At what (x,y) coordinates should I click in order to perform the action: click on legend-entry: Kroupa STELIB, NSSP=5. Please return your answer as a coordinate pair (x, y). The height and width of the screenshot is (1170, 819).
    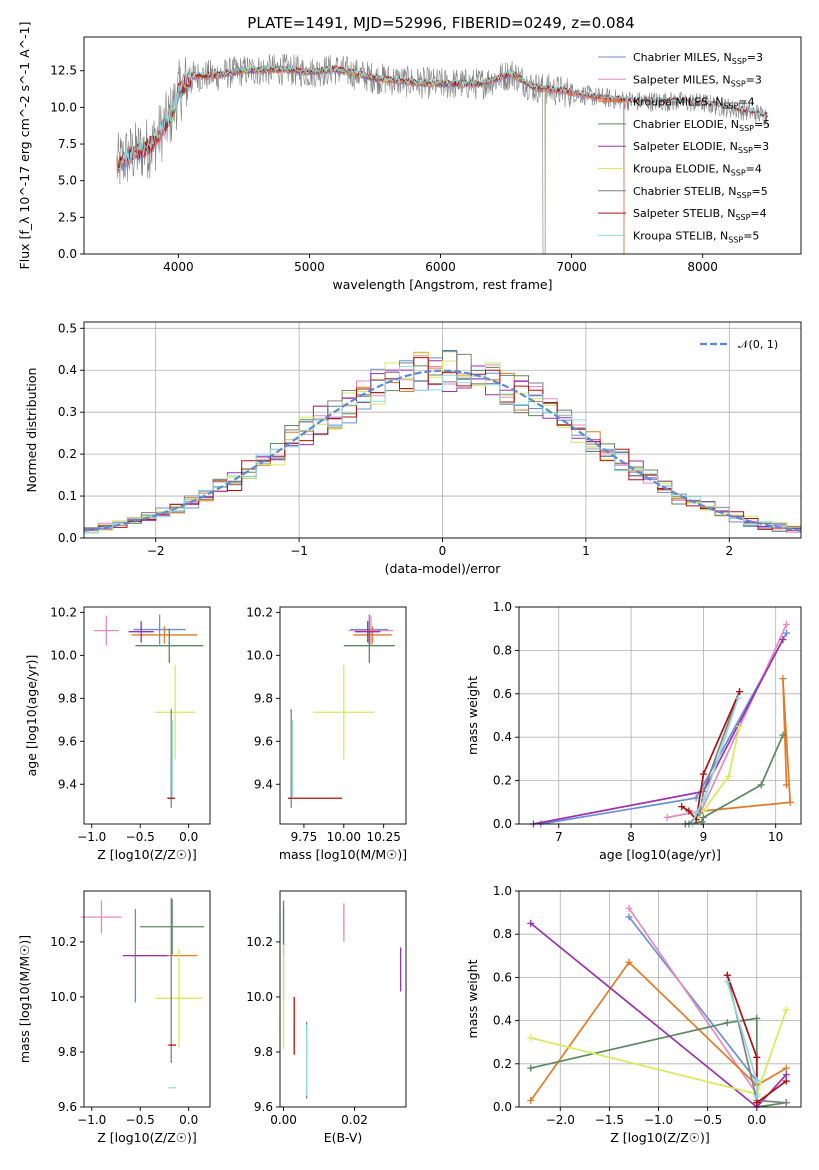
    Looking at the image, I should click on (696, 236).